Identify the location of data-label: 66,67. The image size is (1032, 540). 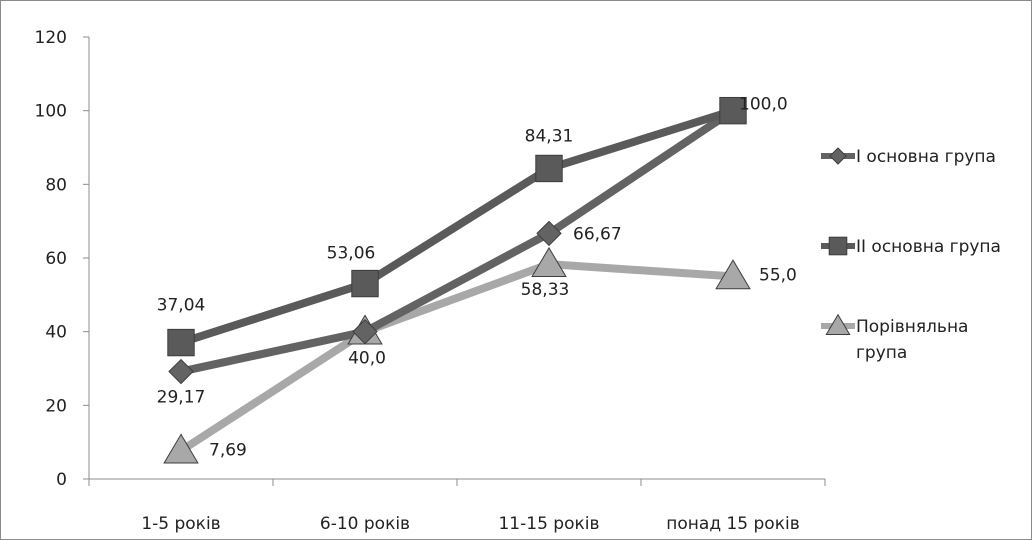
(597, 234).